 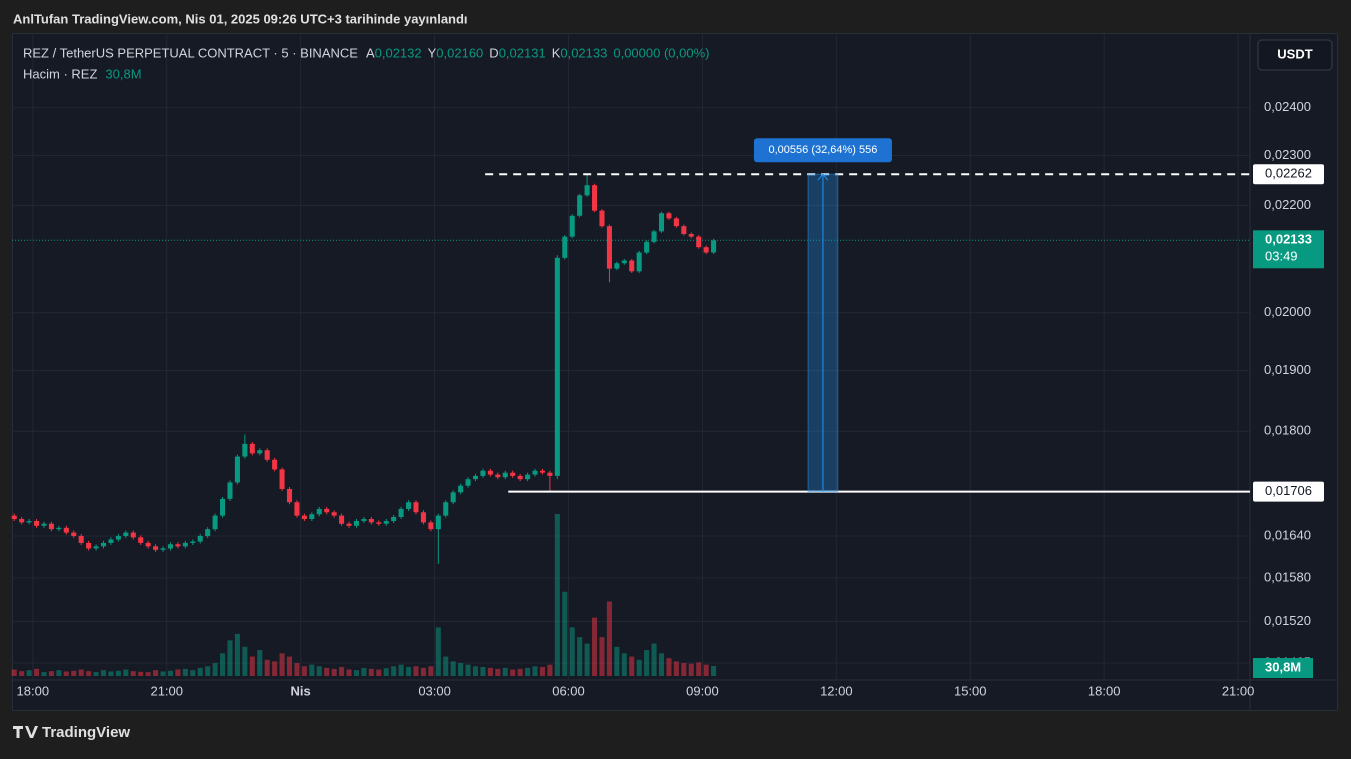 I want to click on y-tick-label: 0,02400, so click(x=1287, y=106).